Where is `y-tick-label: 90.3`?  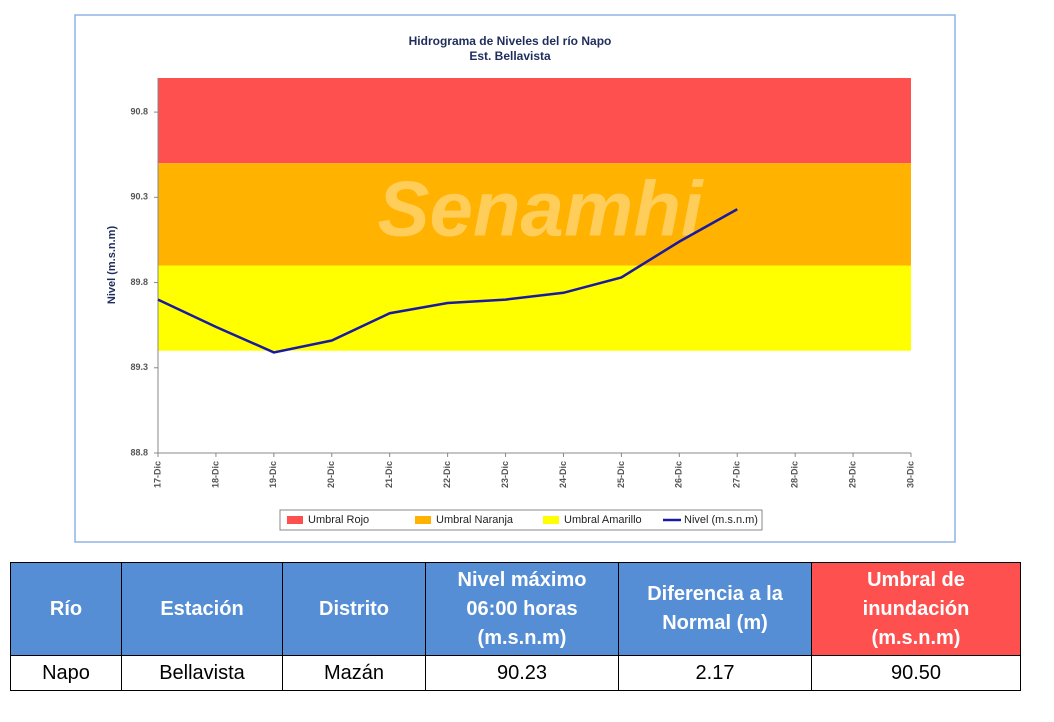 y-tick-label: 90.3 is located at coordinates (139, 197).